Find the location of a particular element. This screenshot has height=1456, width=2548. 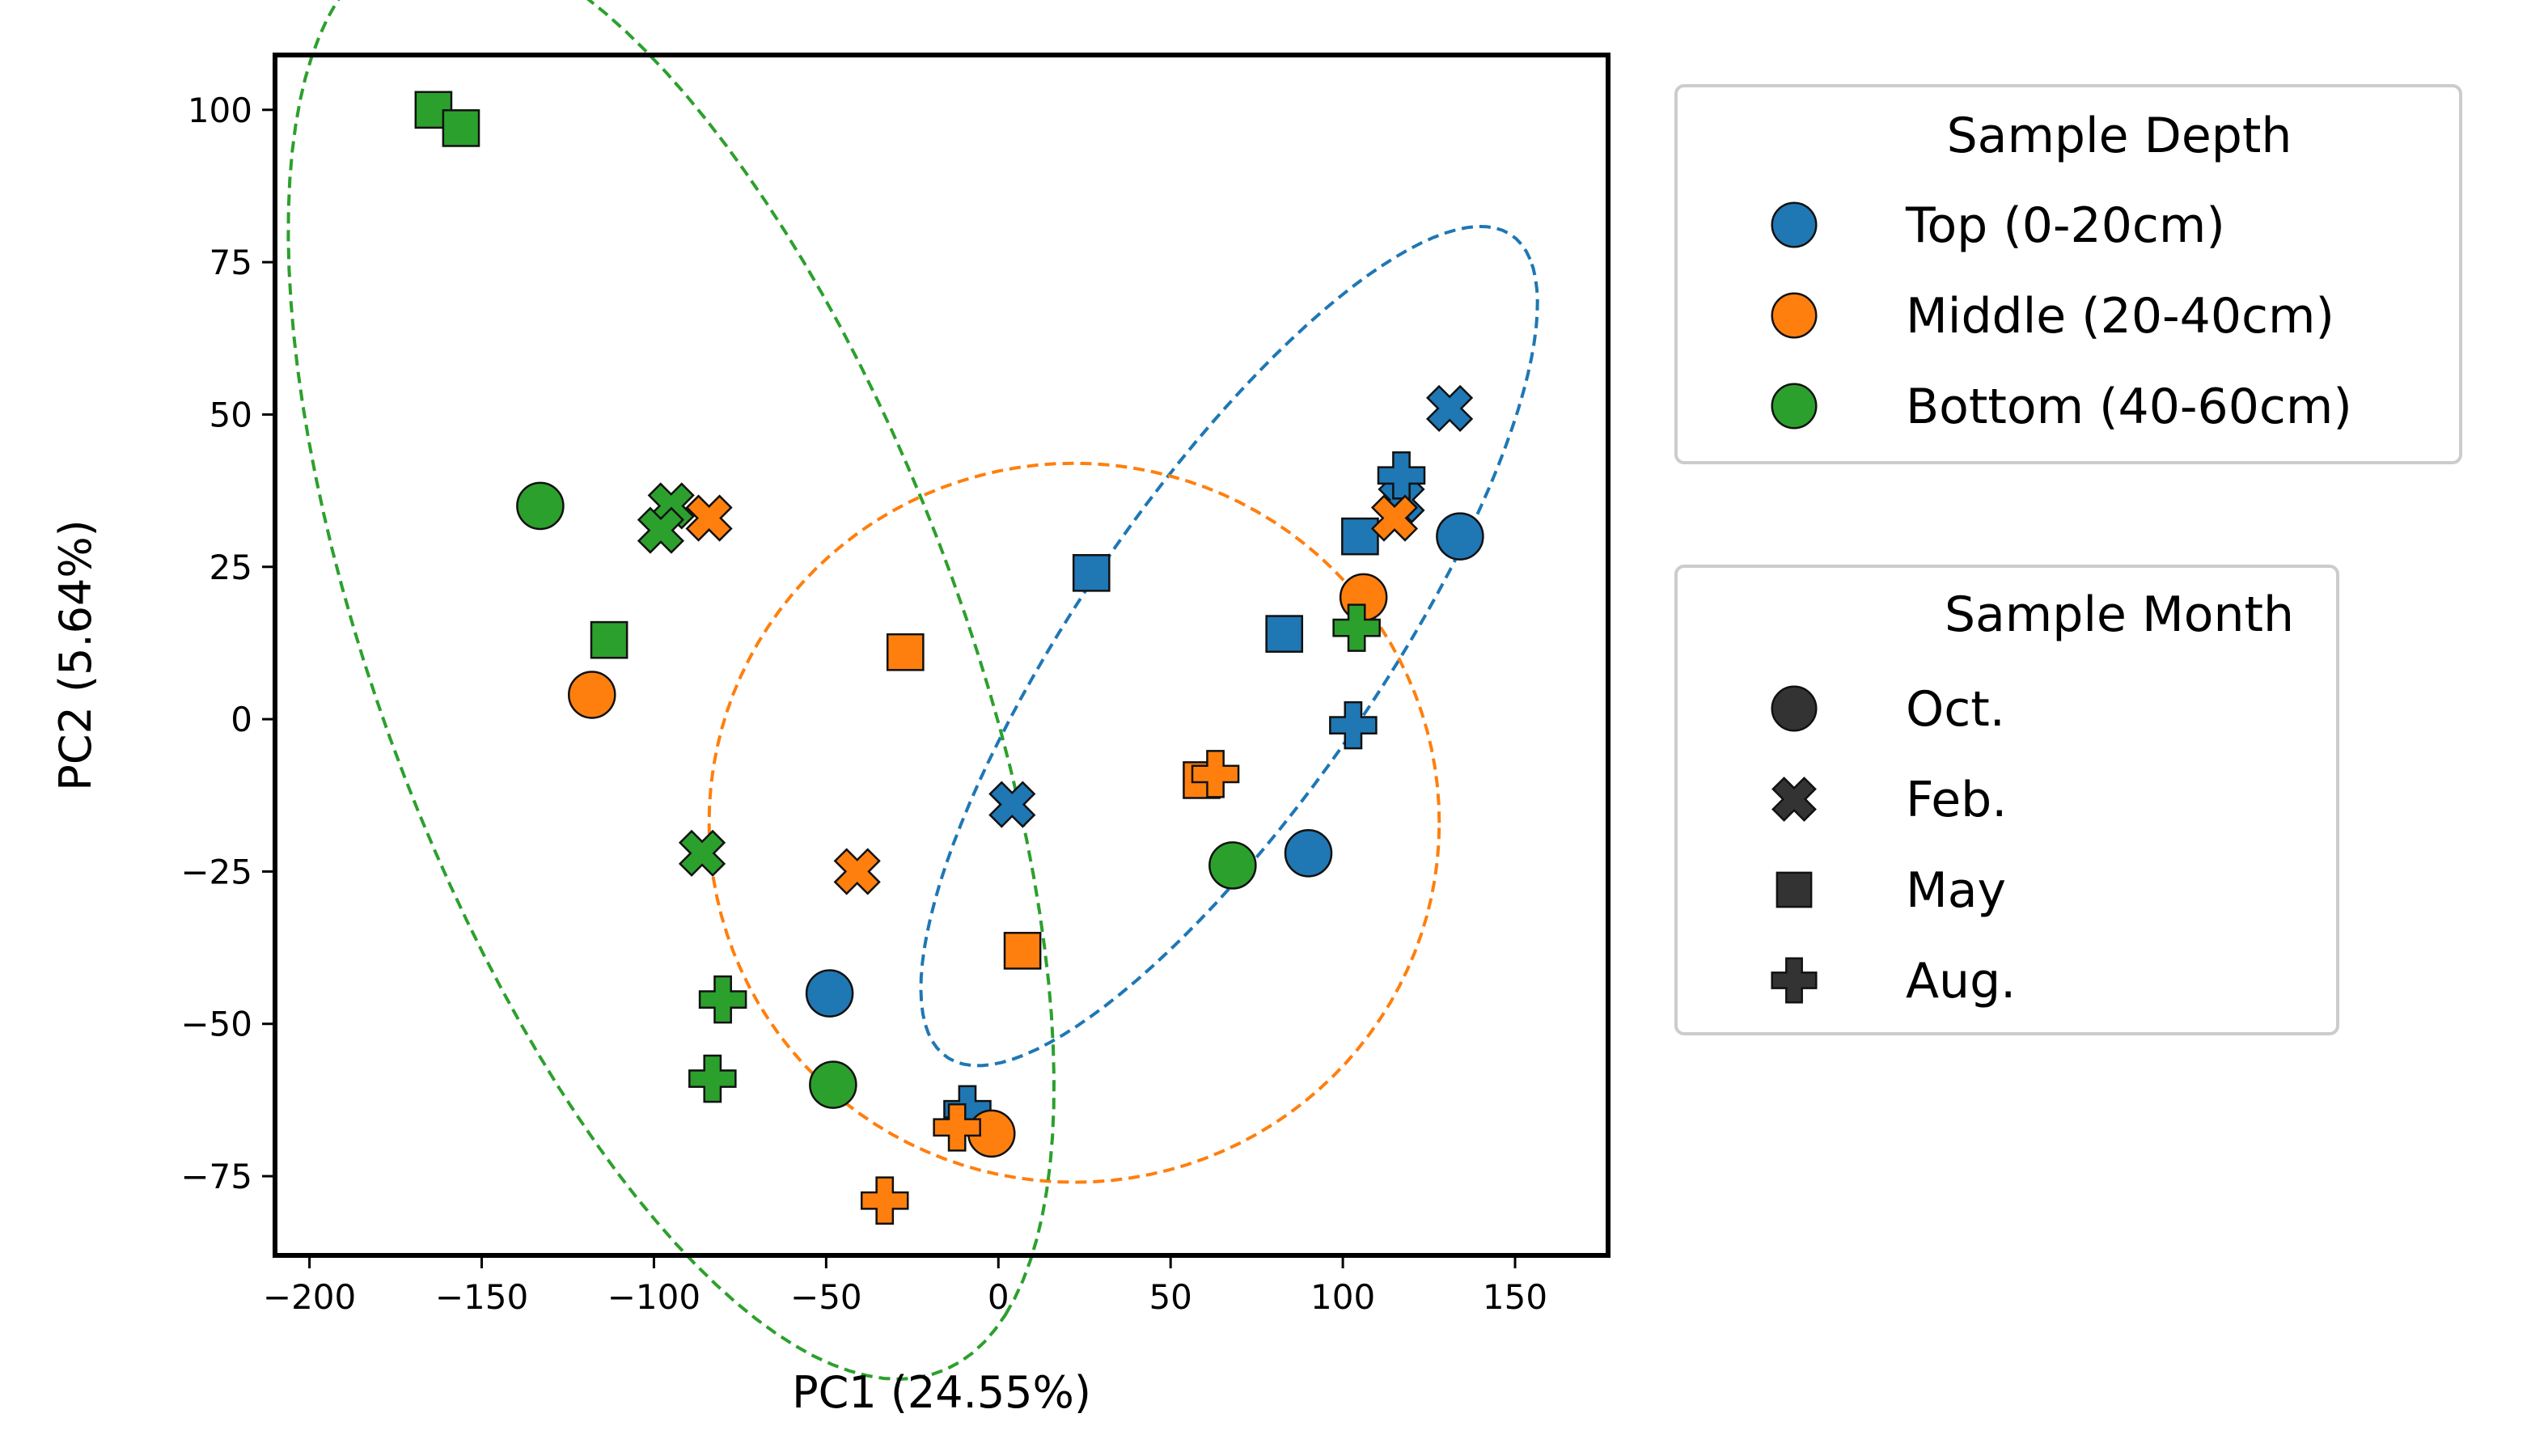

legend-marker-may is located at coordinates (1794, 889).